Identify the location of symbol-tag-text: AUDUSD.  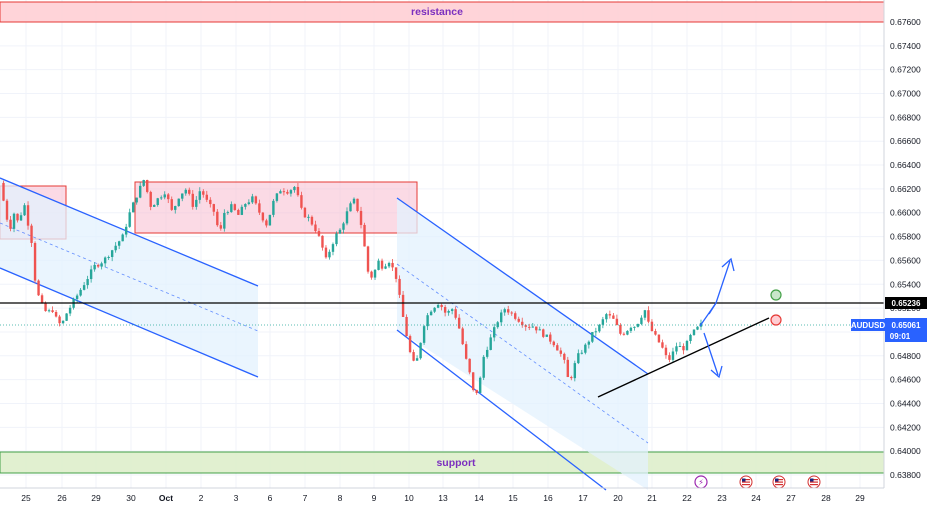
(868, 325).